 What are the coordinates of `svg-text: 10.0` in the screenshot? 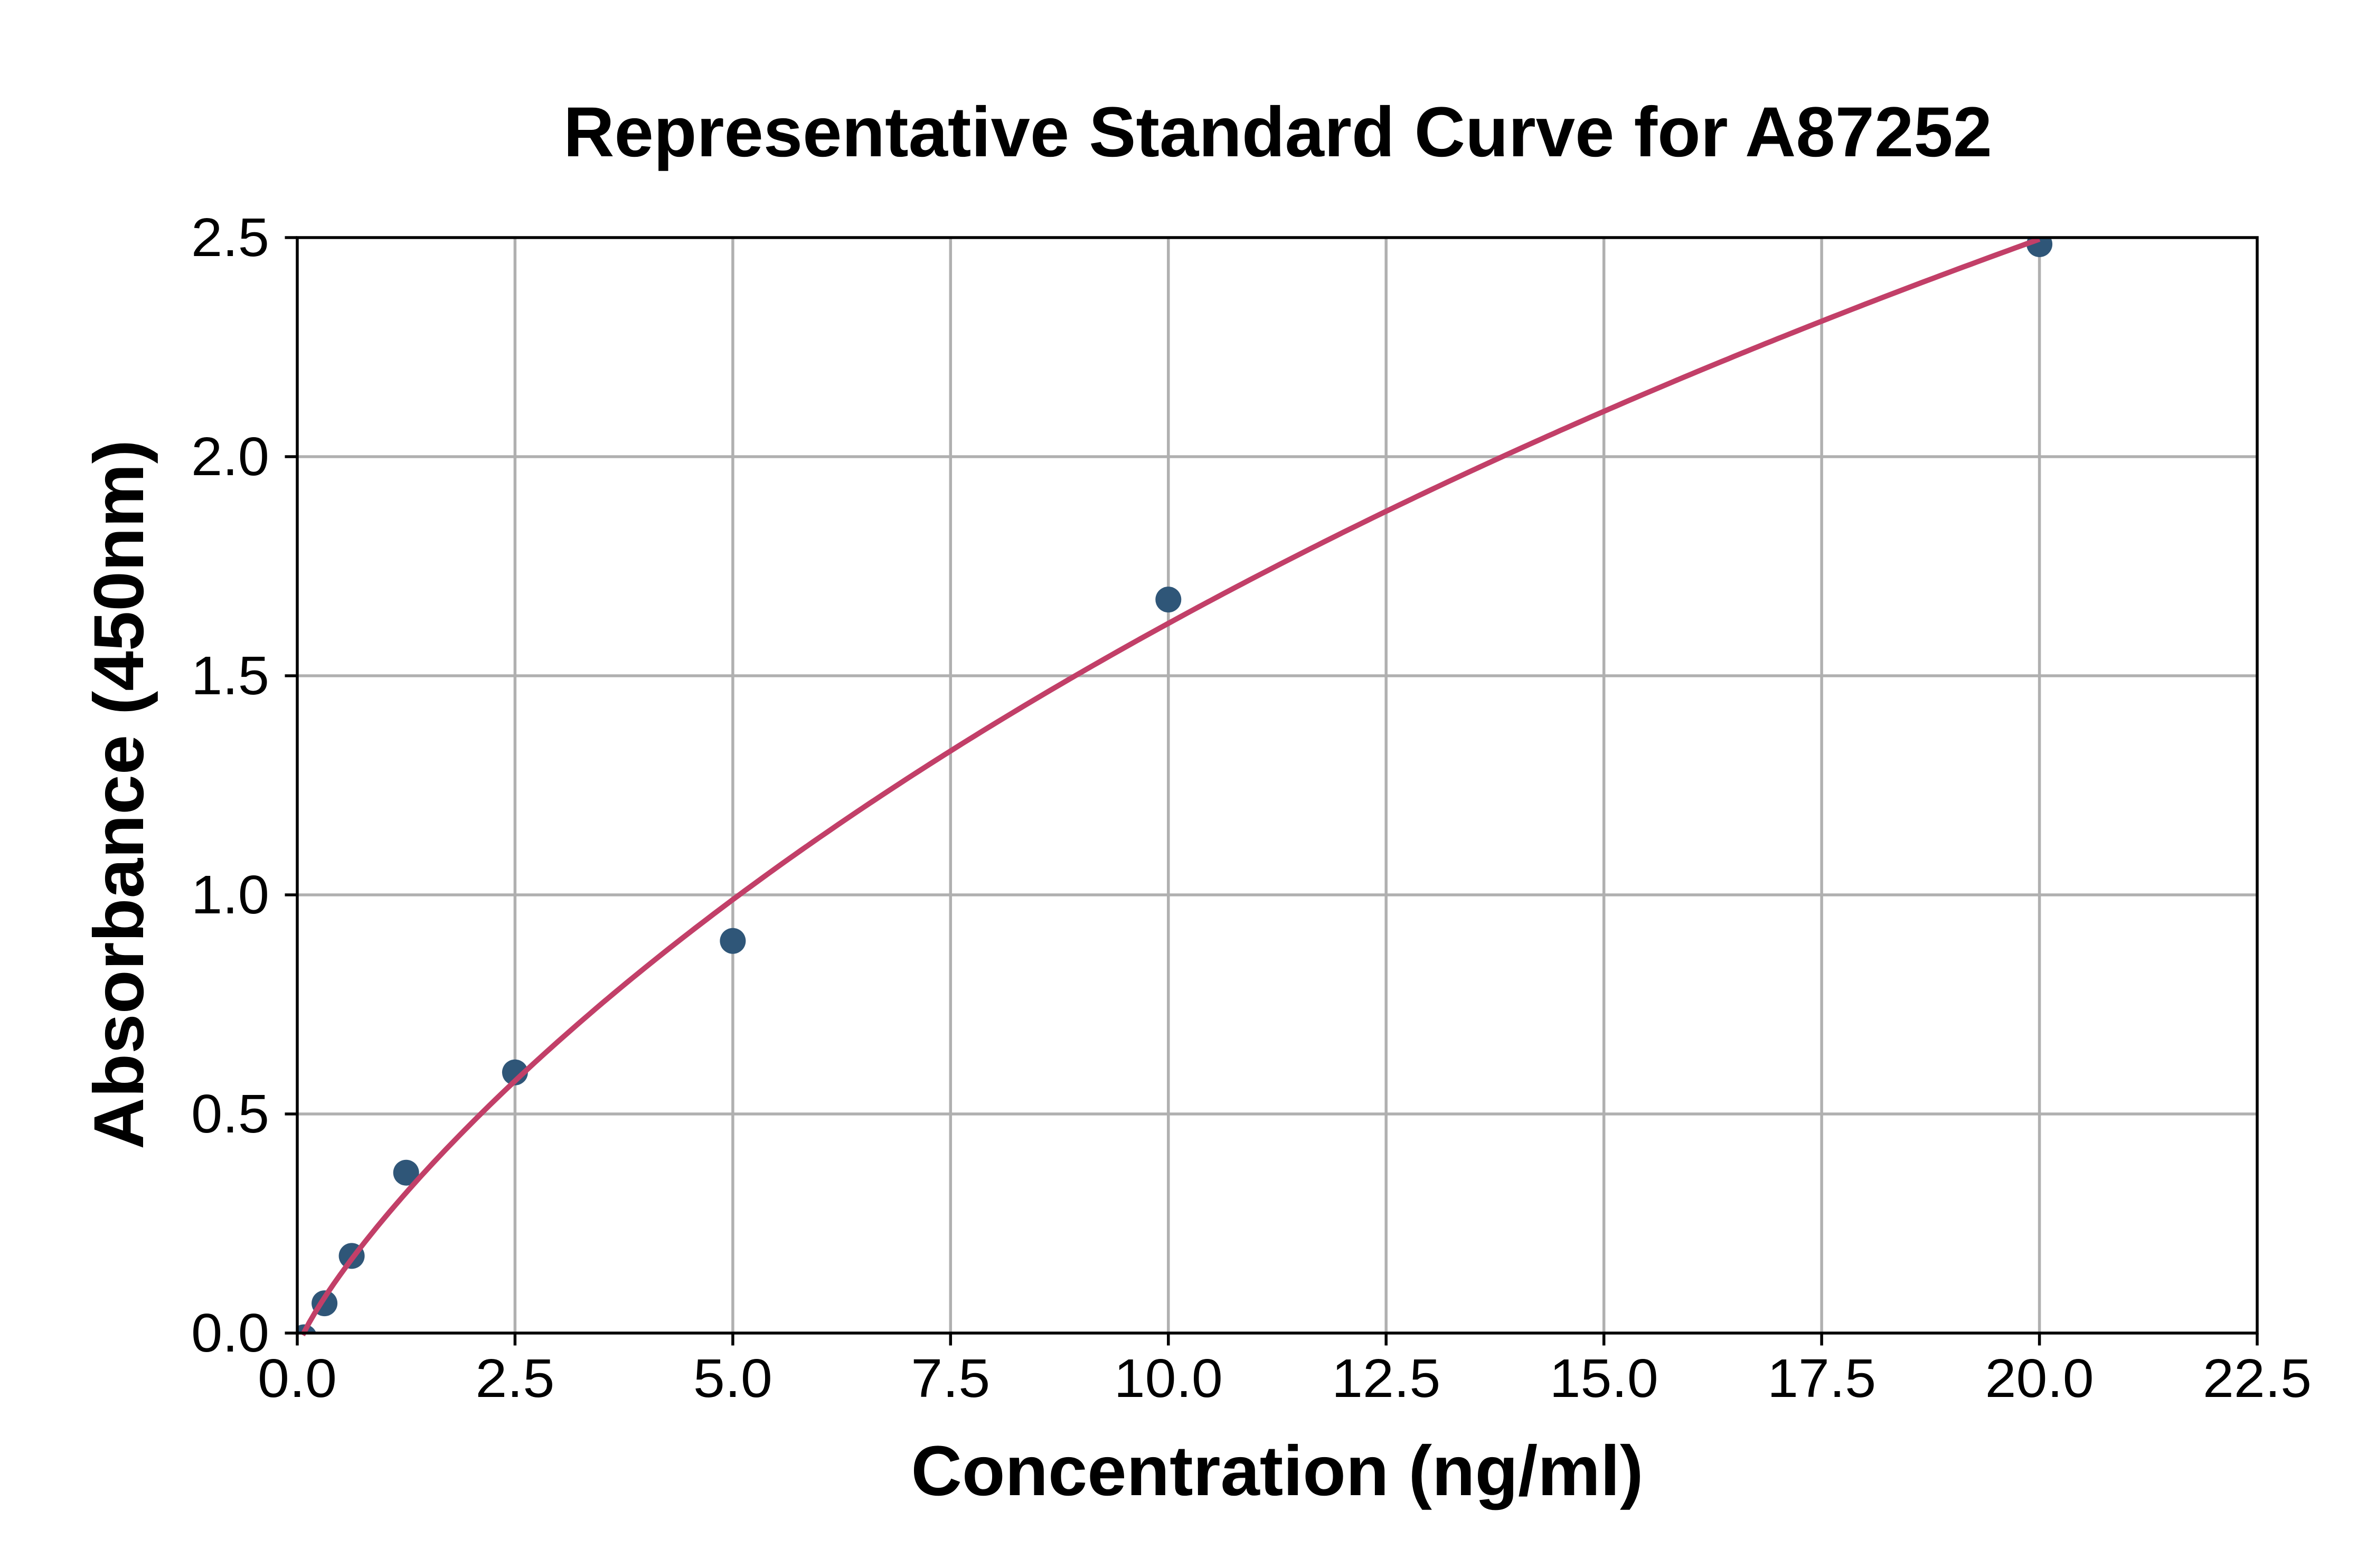 It's located at (1169, 1379).